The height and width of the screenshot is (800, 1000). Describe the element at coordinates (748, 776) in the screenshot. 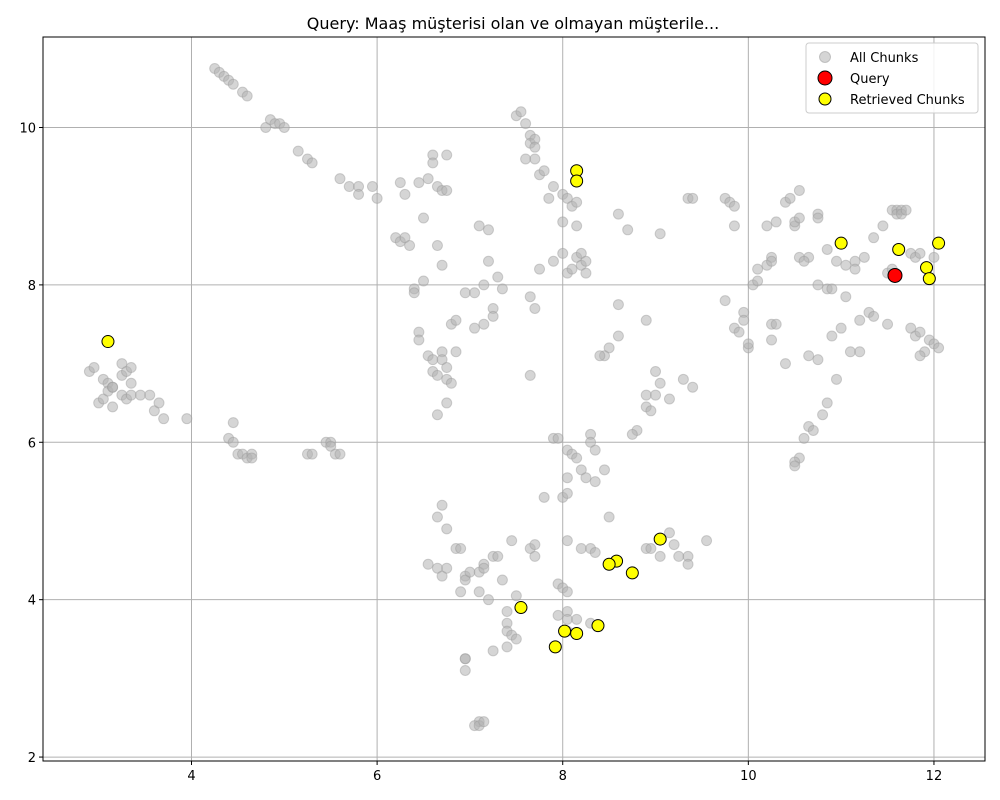

I see `x-tick-label: 10` at that location.